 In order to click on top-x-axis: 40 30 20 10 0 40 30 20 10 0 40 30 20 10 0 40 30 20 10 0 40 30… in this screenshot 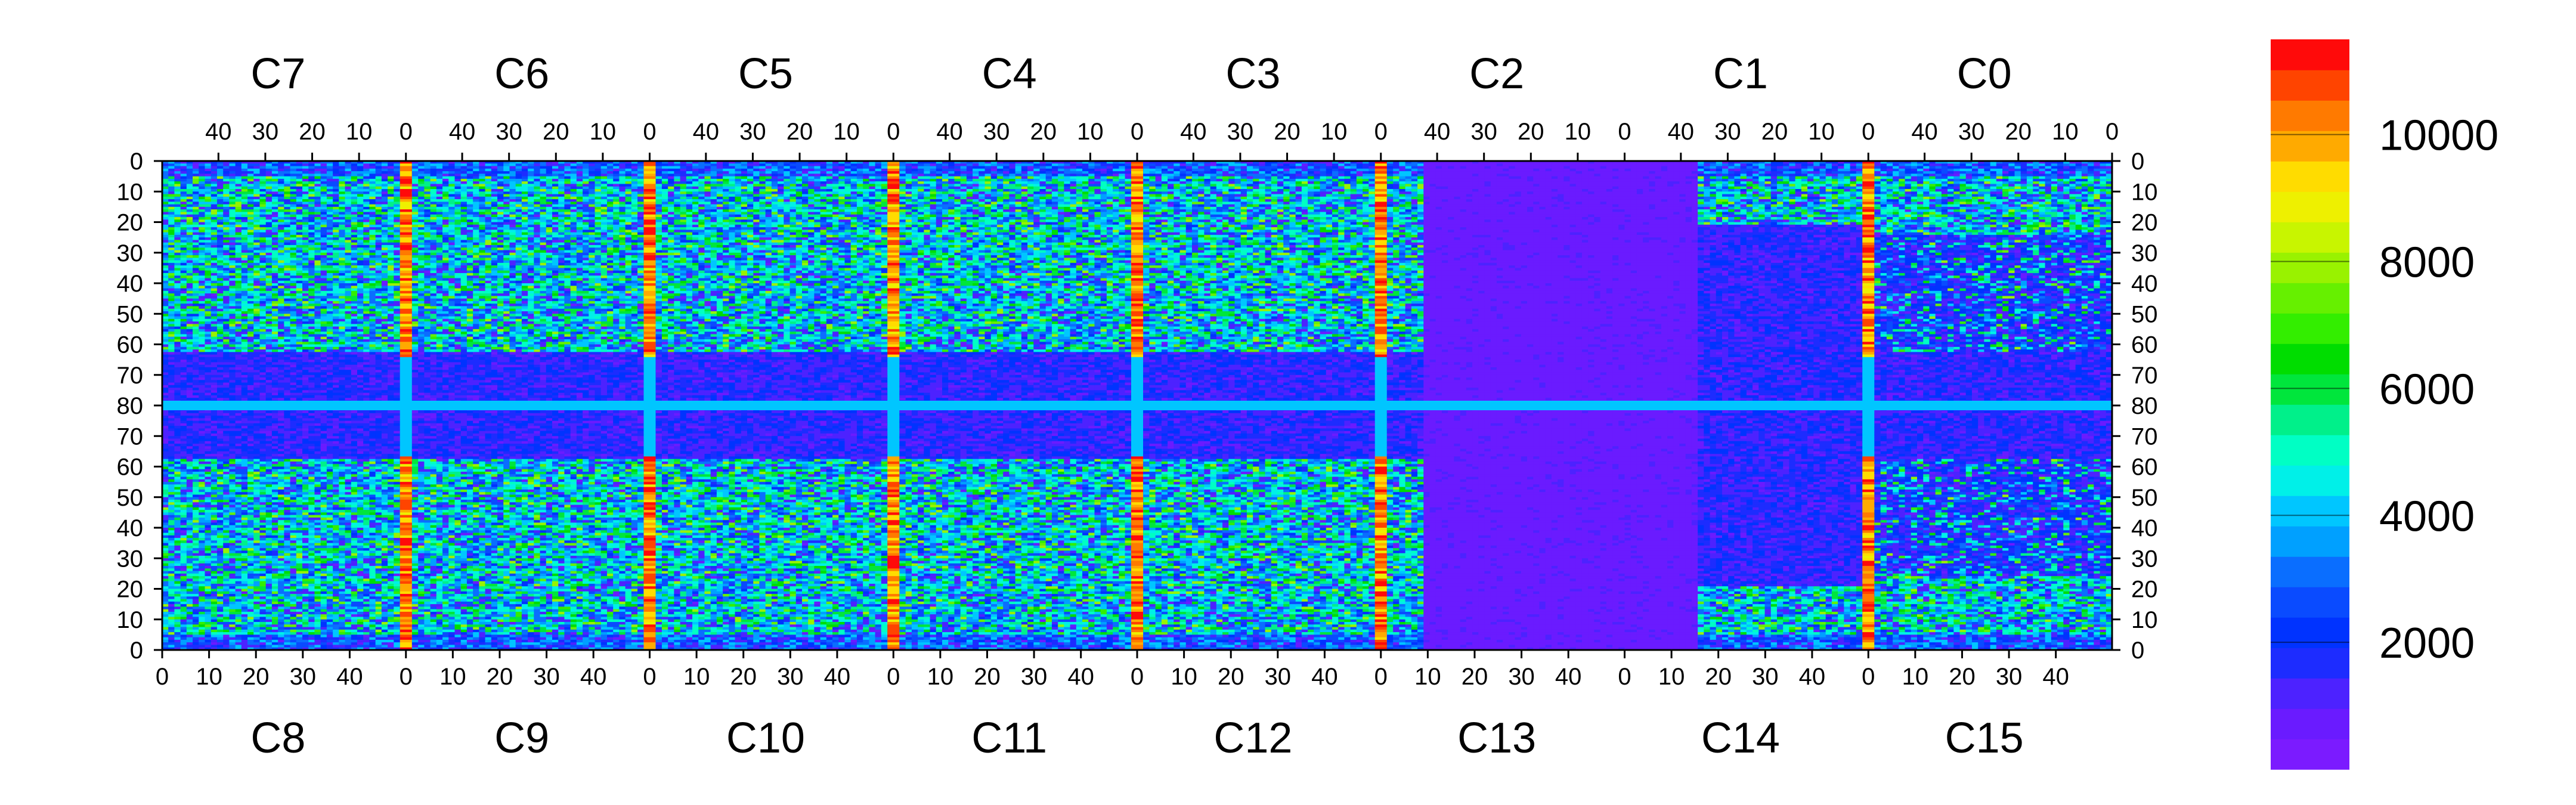, I will do `click(1162, 140)`.